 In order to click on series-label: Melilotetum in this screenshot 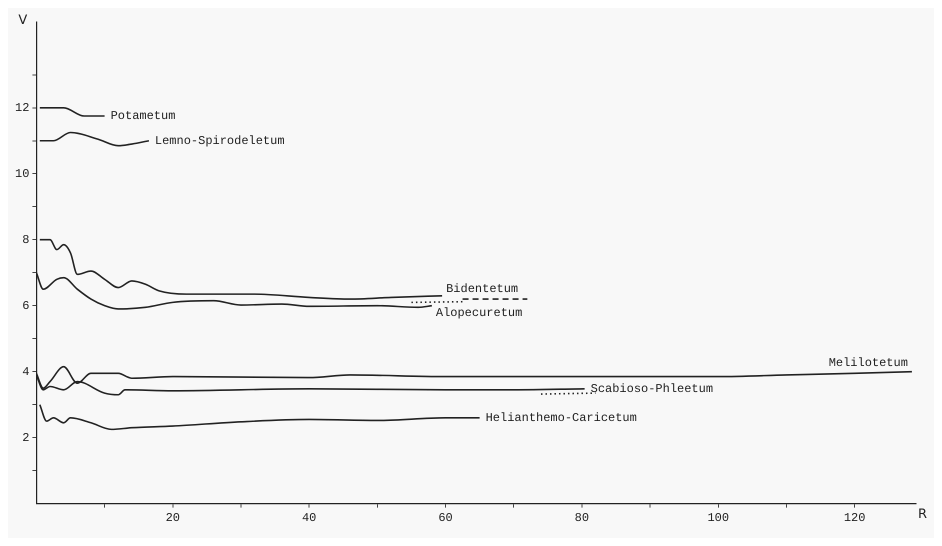, I will do `click(868, 363)`.